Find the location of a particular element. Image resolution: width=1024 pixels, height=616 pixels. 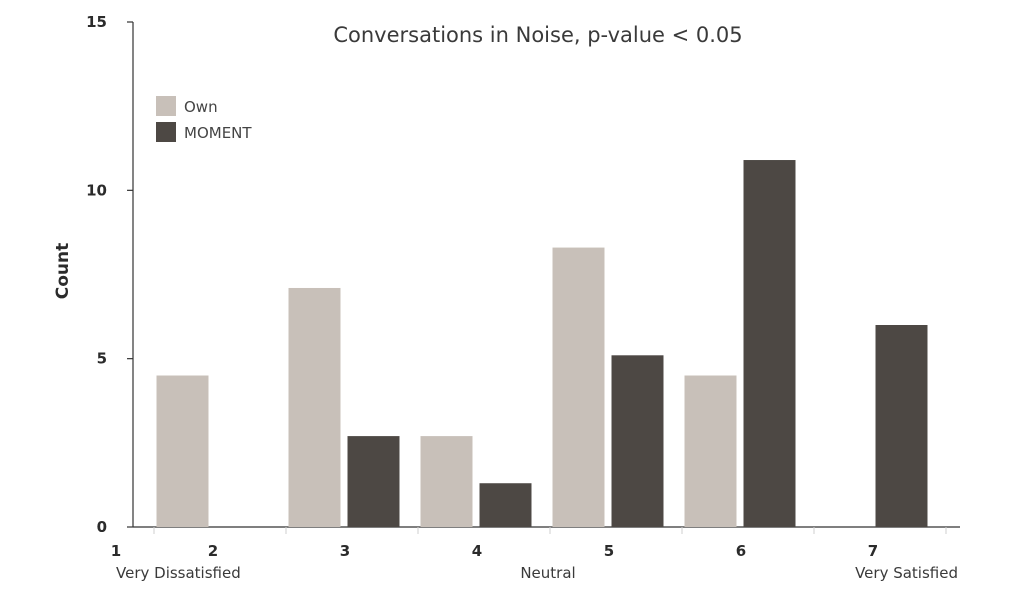

y-tick-label: 5 is located at coordinates (102, 359).